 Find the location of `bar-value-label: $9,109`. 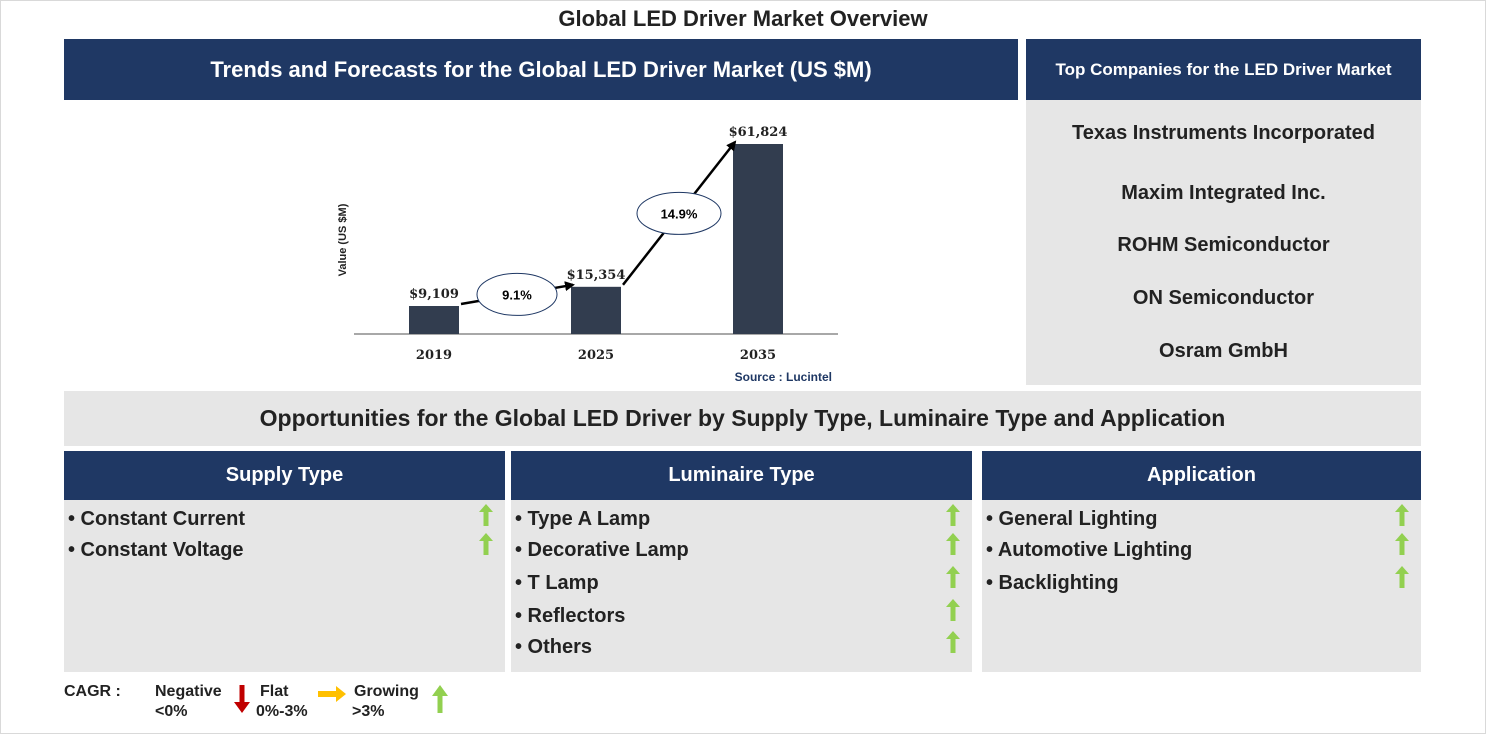

bar-value-label: $9,109 is located at coordinates (434, 294).